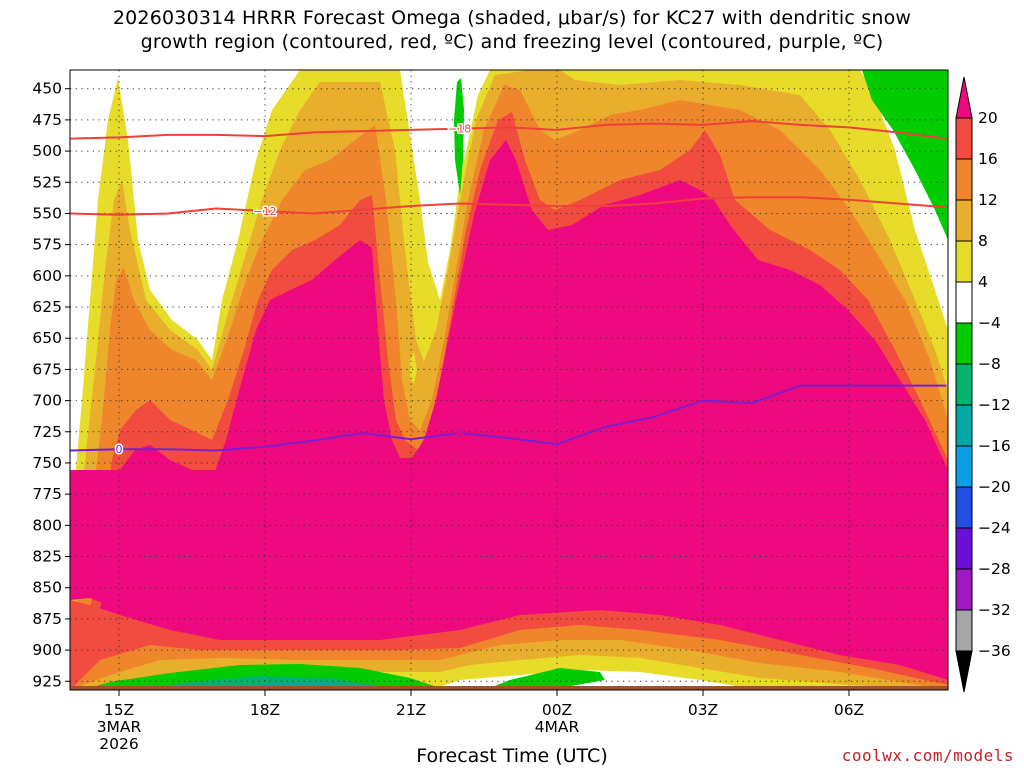 The width and height of the screenshot is (1024, 768). Describe the element at coordinates (47, 182) in the screenshot. I see `y-tick-label: 525` at that location.